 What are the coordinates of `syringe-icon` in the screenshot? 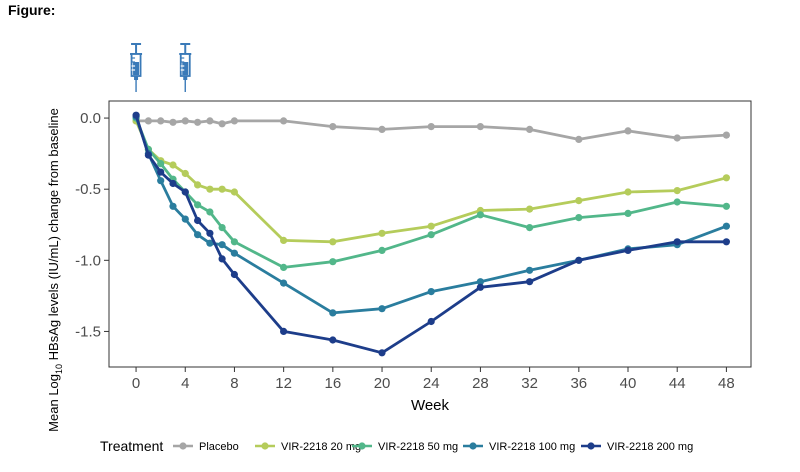 It's located at (185, 68).